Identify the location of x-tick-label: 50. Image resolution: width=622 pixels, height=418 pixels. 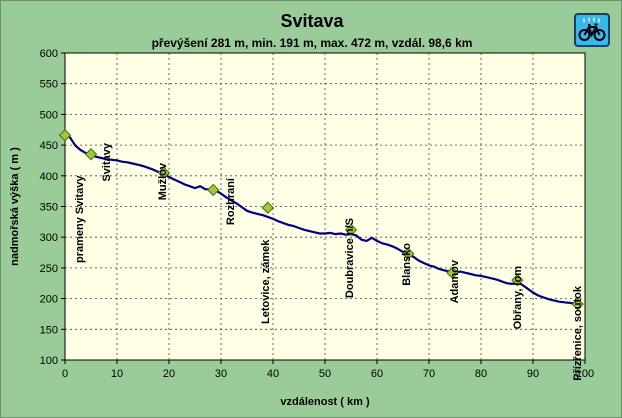
(325, 374).